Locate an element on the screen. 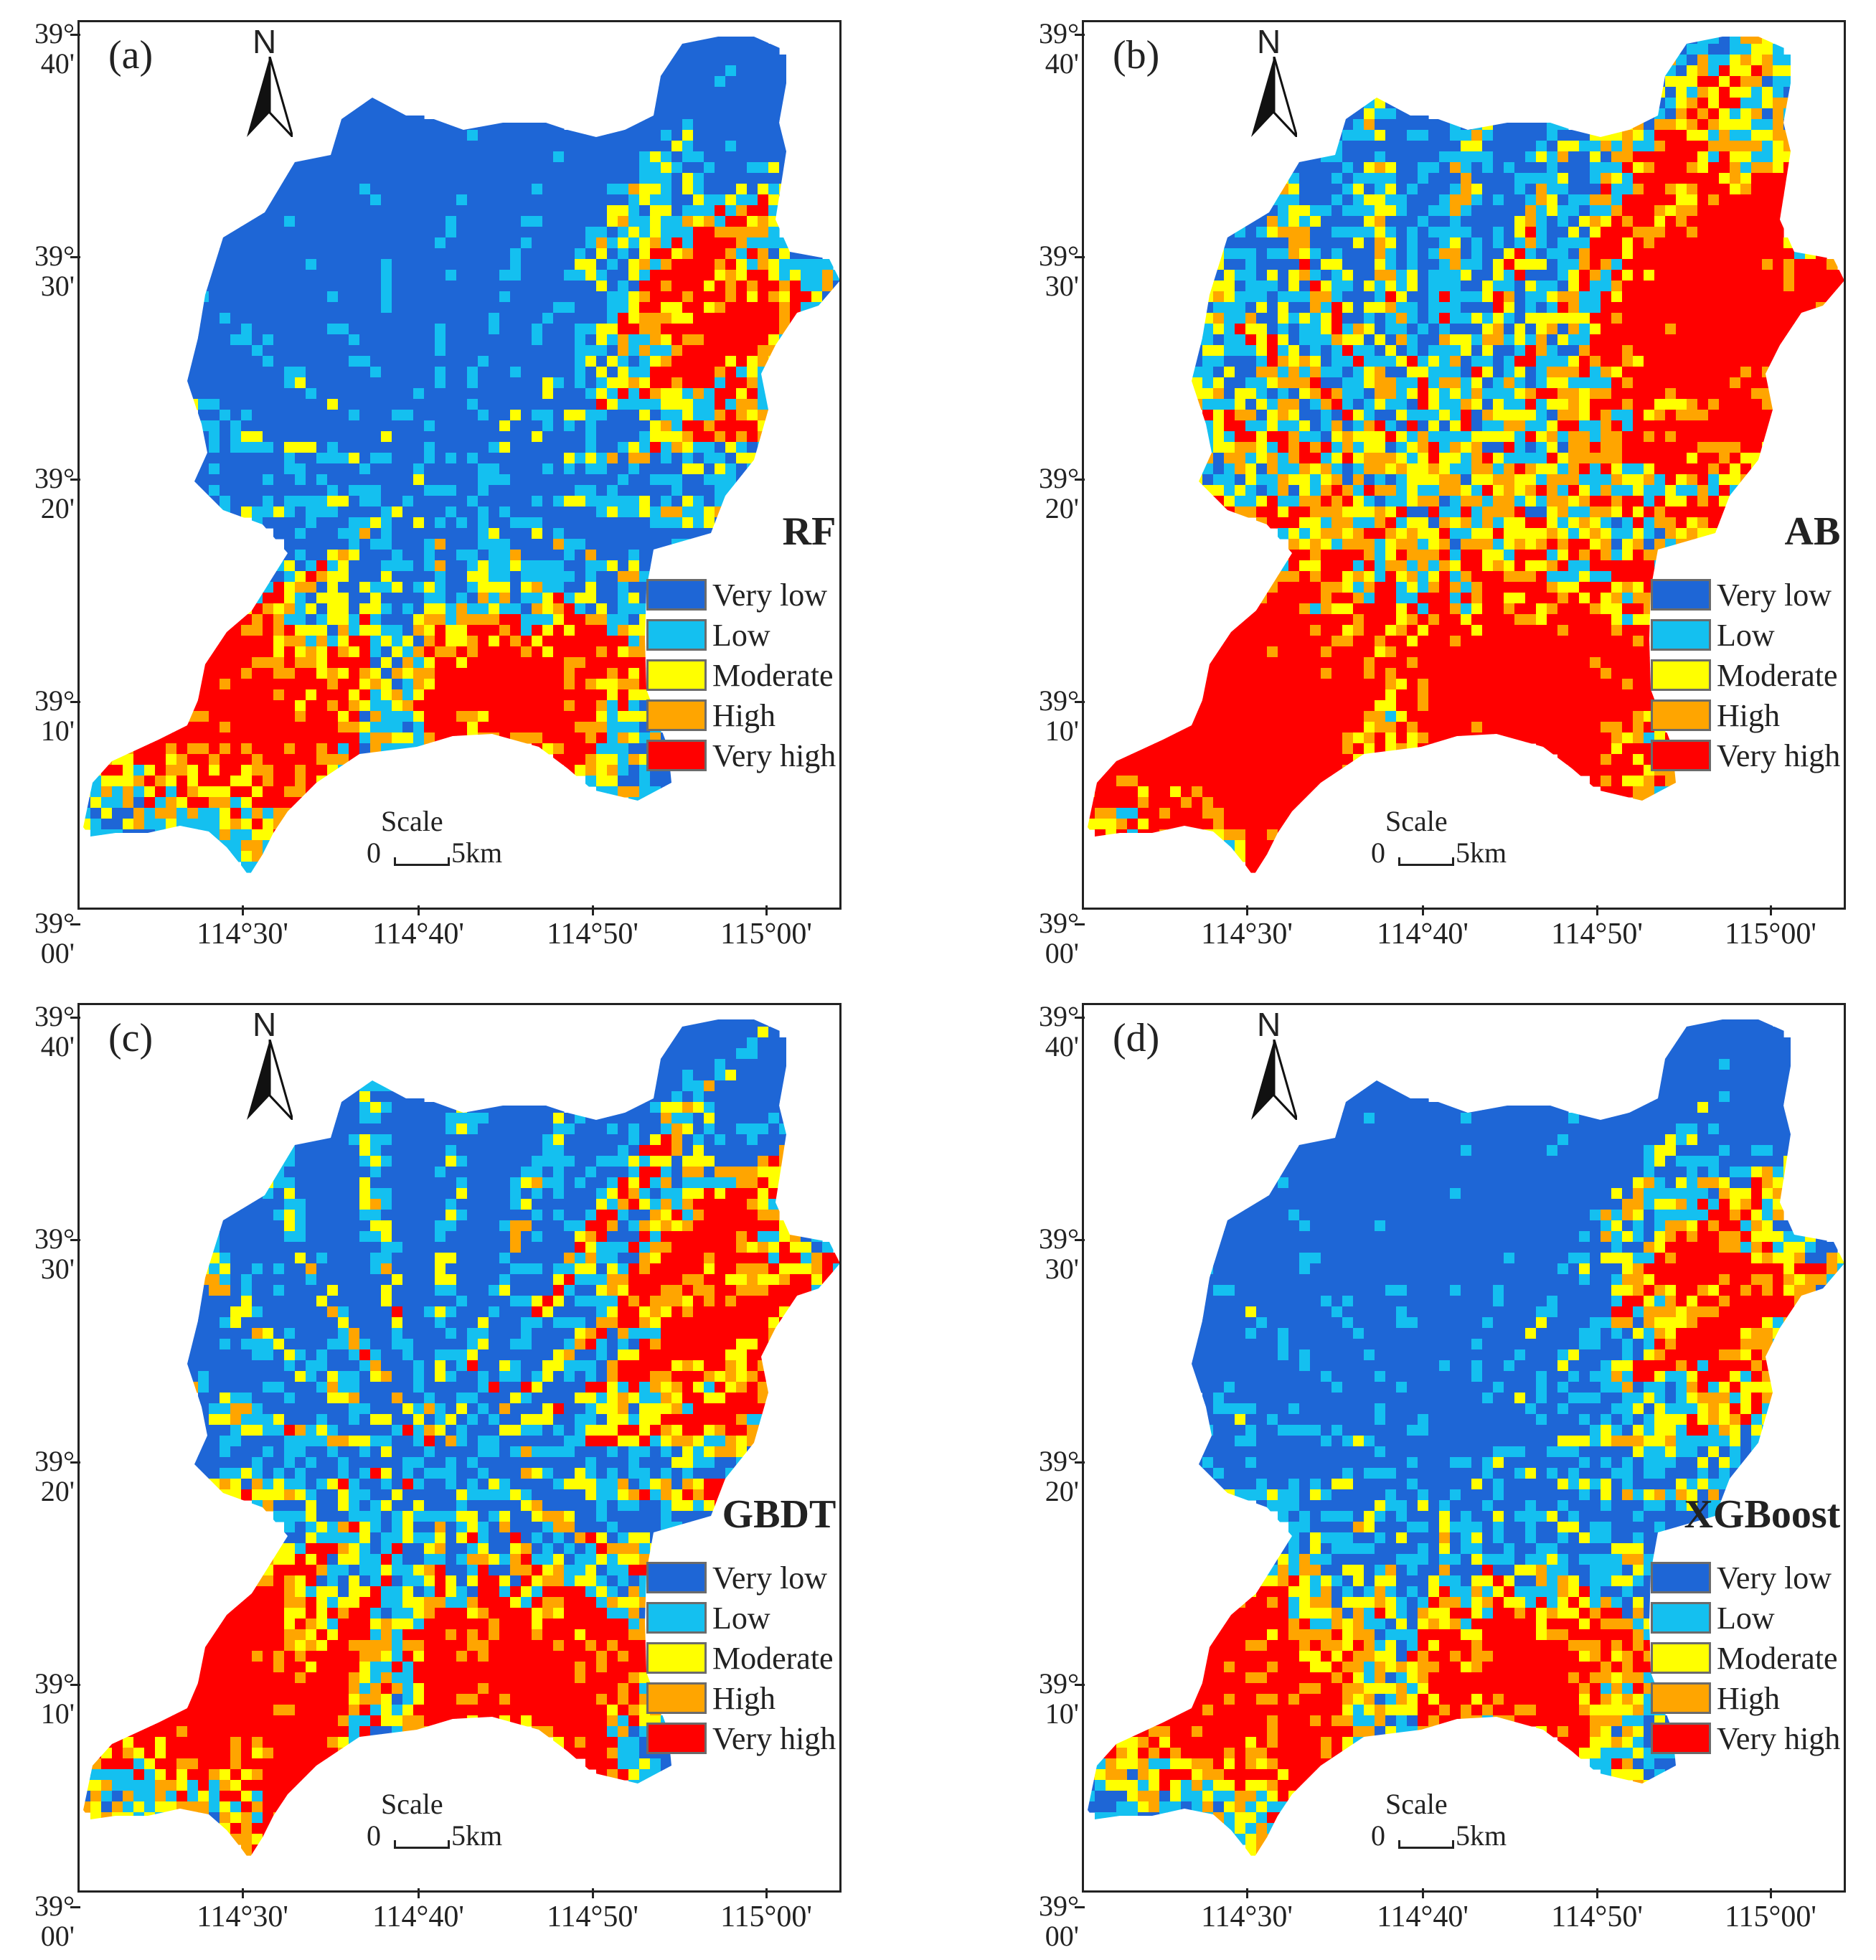  legend: RF Very low Low Moderate High Very high is located at coordinates (741, 642).